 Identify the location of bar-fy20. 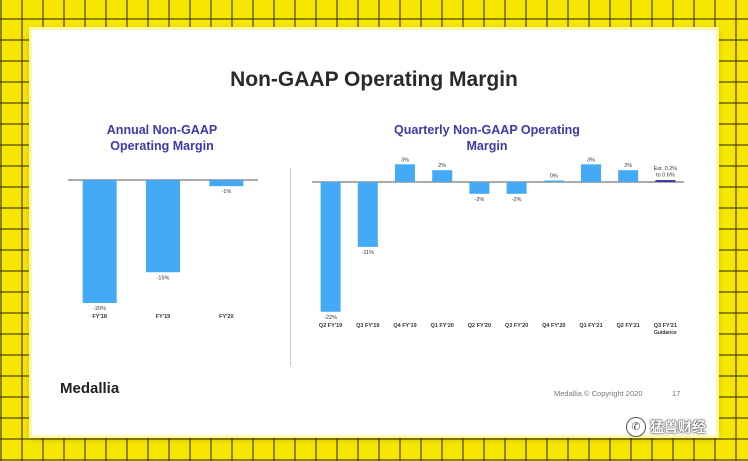
(226, 183).